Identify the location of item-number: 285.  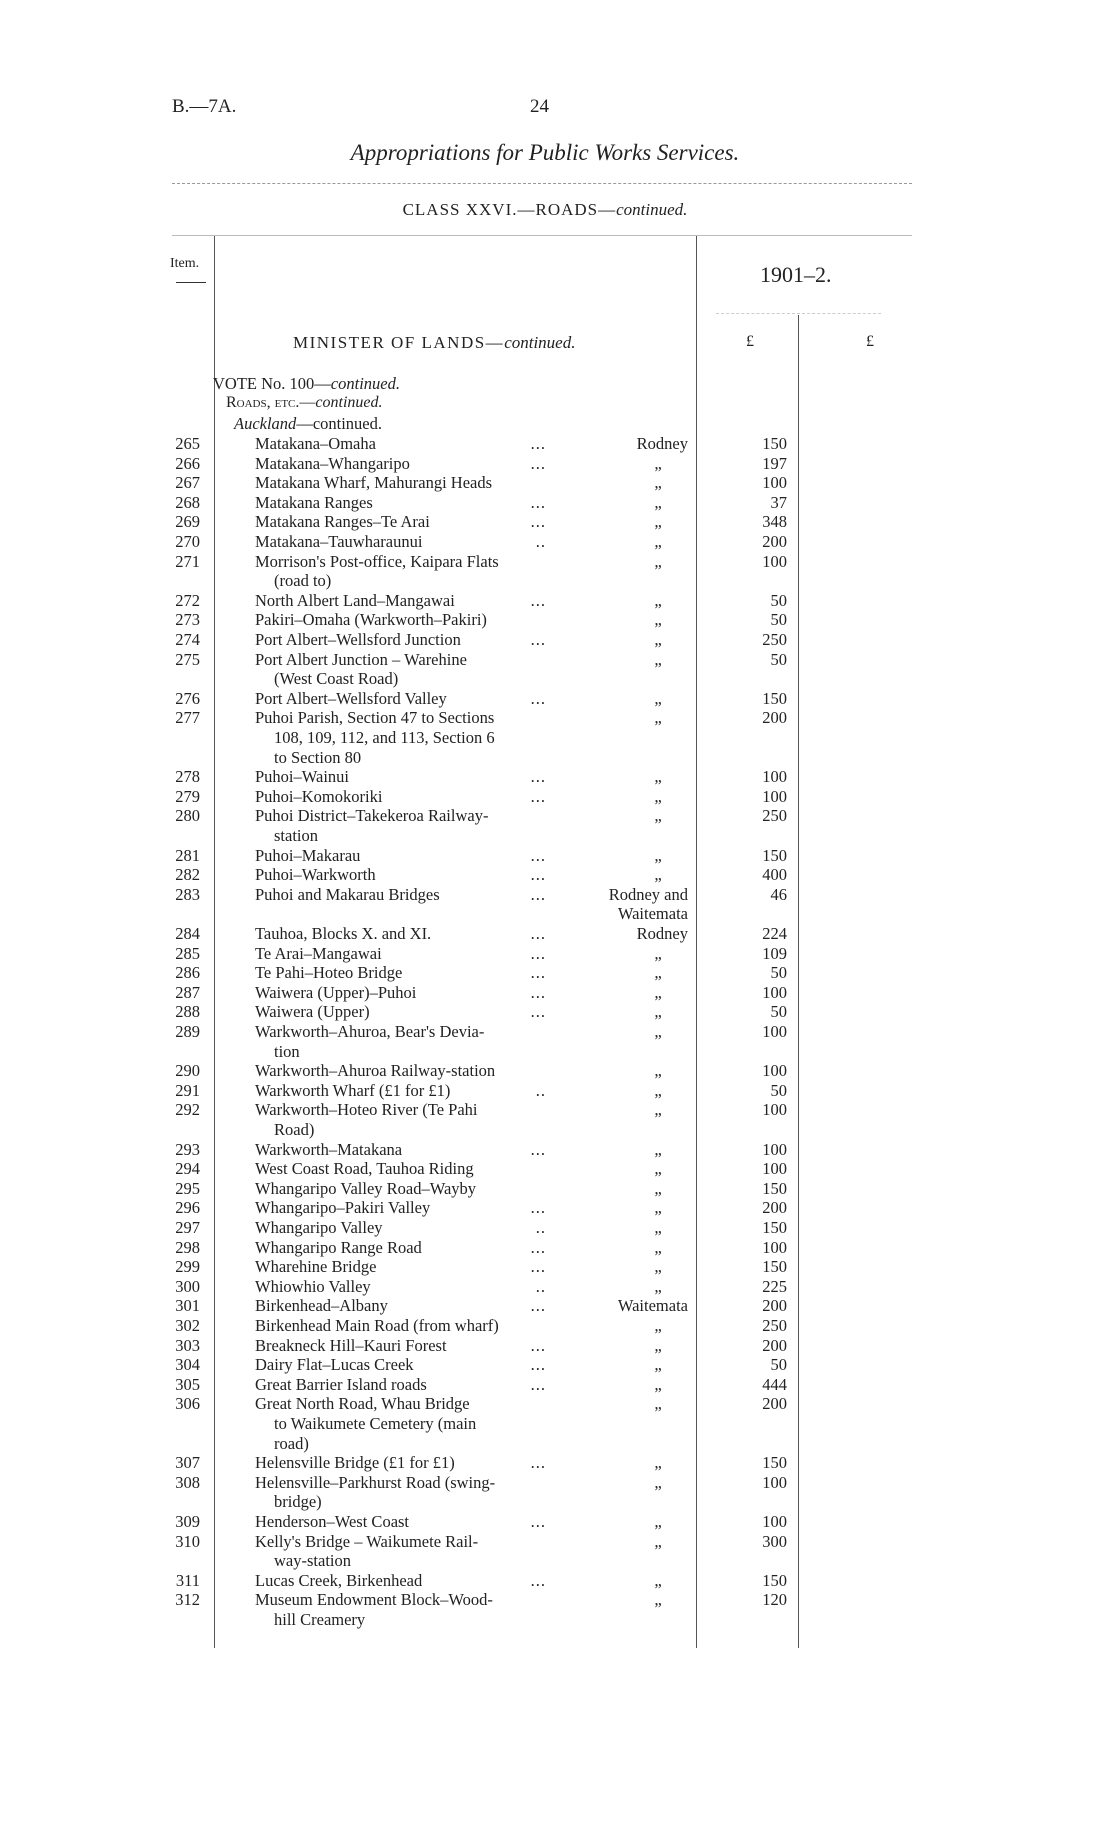
(187, 953).